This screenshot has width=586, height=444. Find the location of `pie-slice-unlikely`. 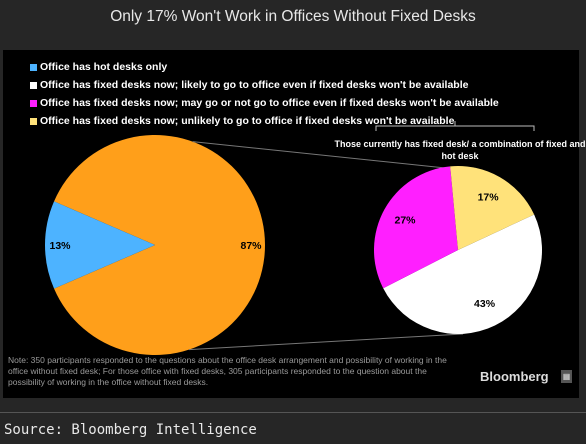

pie-slice-unlikely is located at coordinates (492, 207).